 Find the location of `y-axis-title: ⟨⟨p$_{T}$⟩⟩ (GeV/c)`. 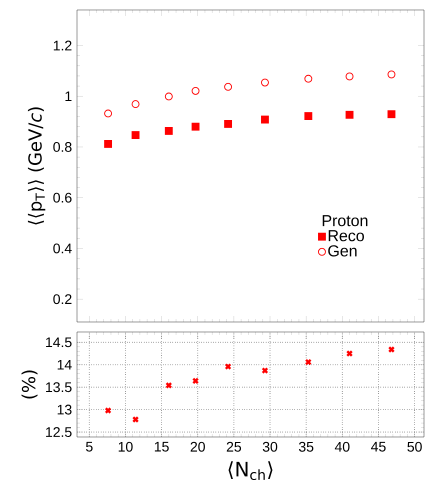

y-axis-title: ⟨⟨p$_{T}$⟩⟩ (GeV/c) is located at coordinates (37, 166).